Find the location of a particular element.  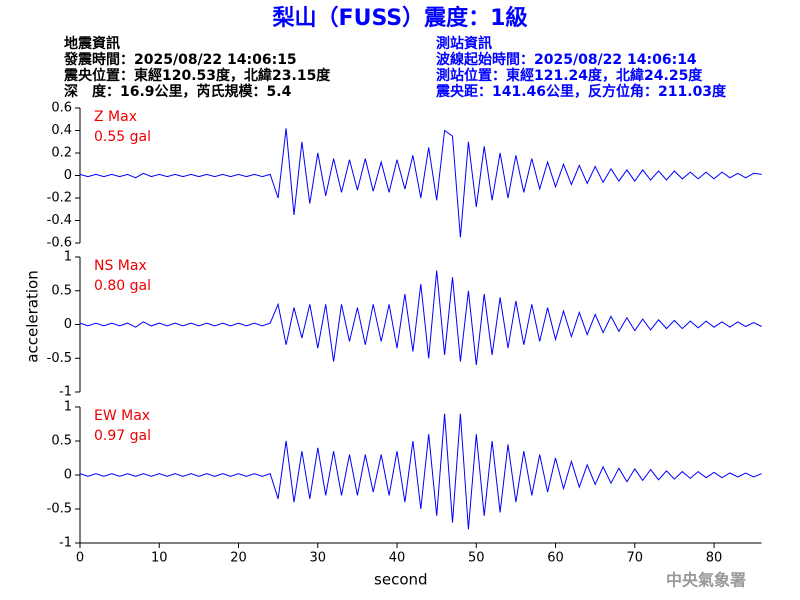

max-annotation: Z Max is located at coordinates (115, 117).